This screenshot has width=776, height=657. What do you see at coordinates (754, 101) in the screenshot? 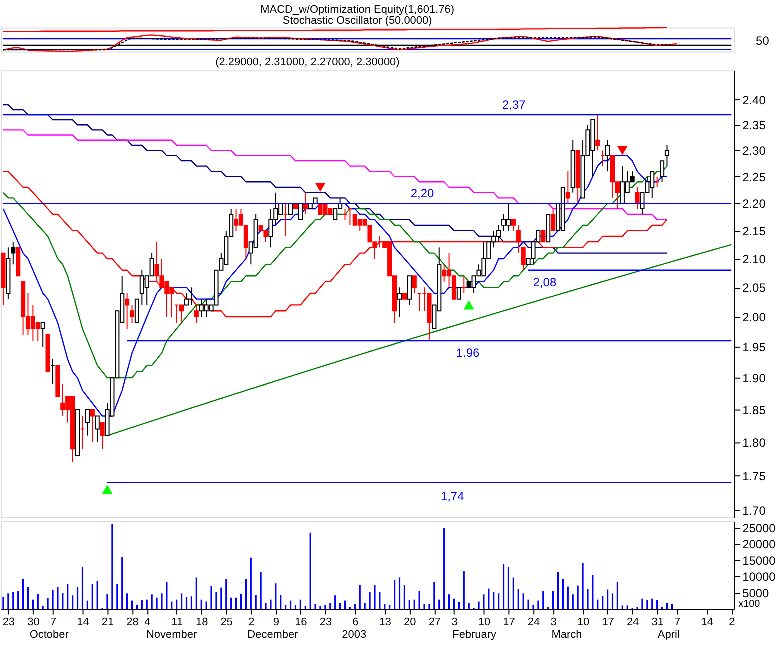
I see `y-tick-label: 2.40` at bounding box center [754, 101].